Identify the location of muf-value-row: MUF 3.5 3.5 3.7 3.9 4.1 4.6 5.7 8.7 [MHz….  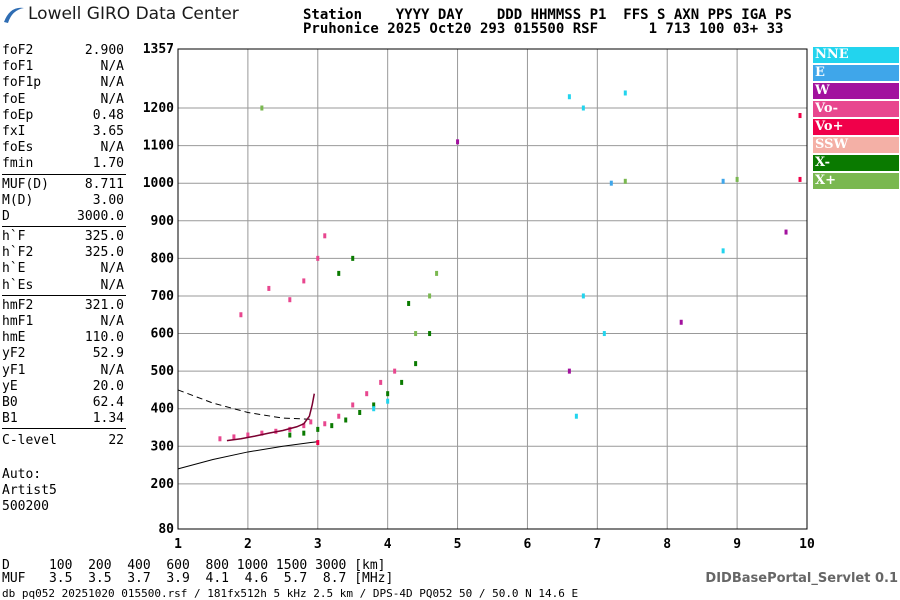
(198, 578).